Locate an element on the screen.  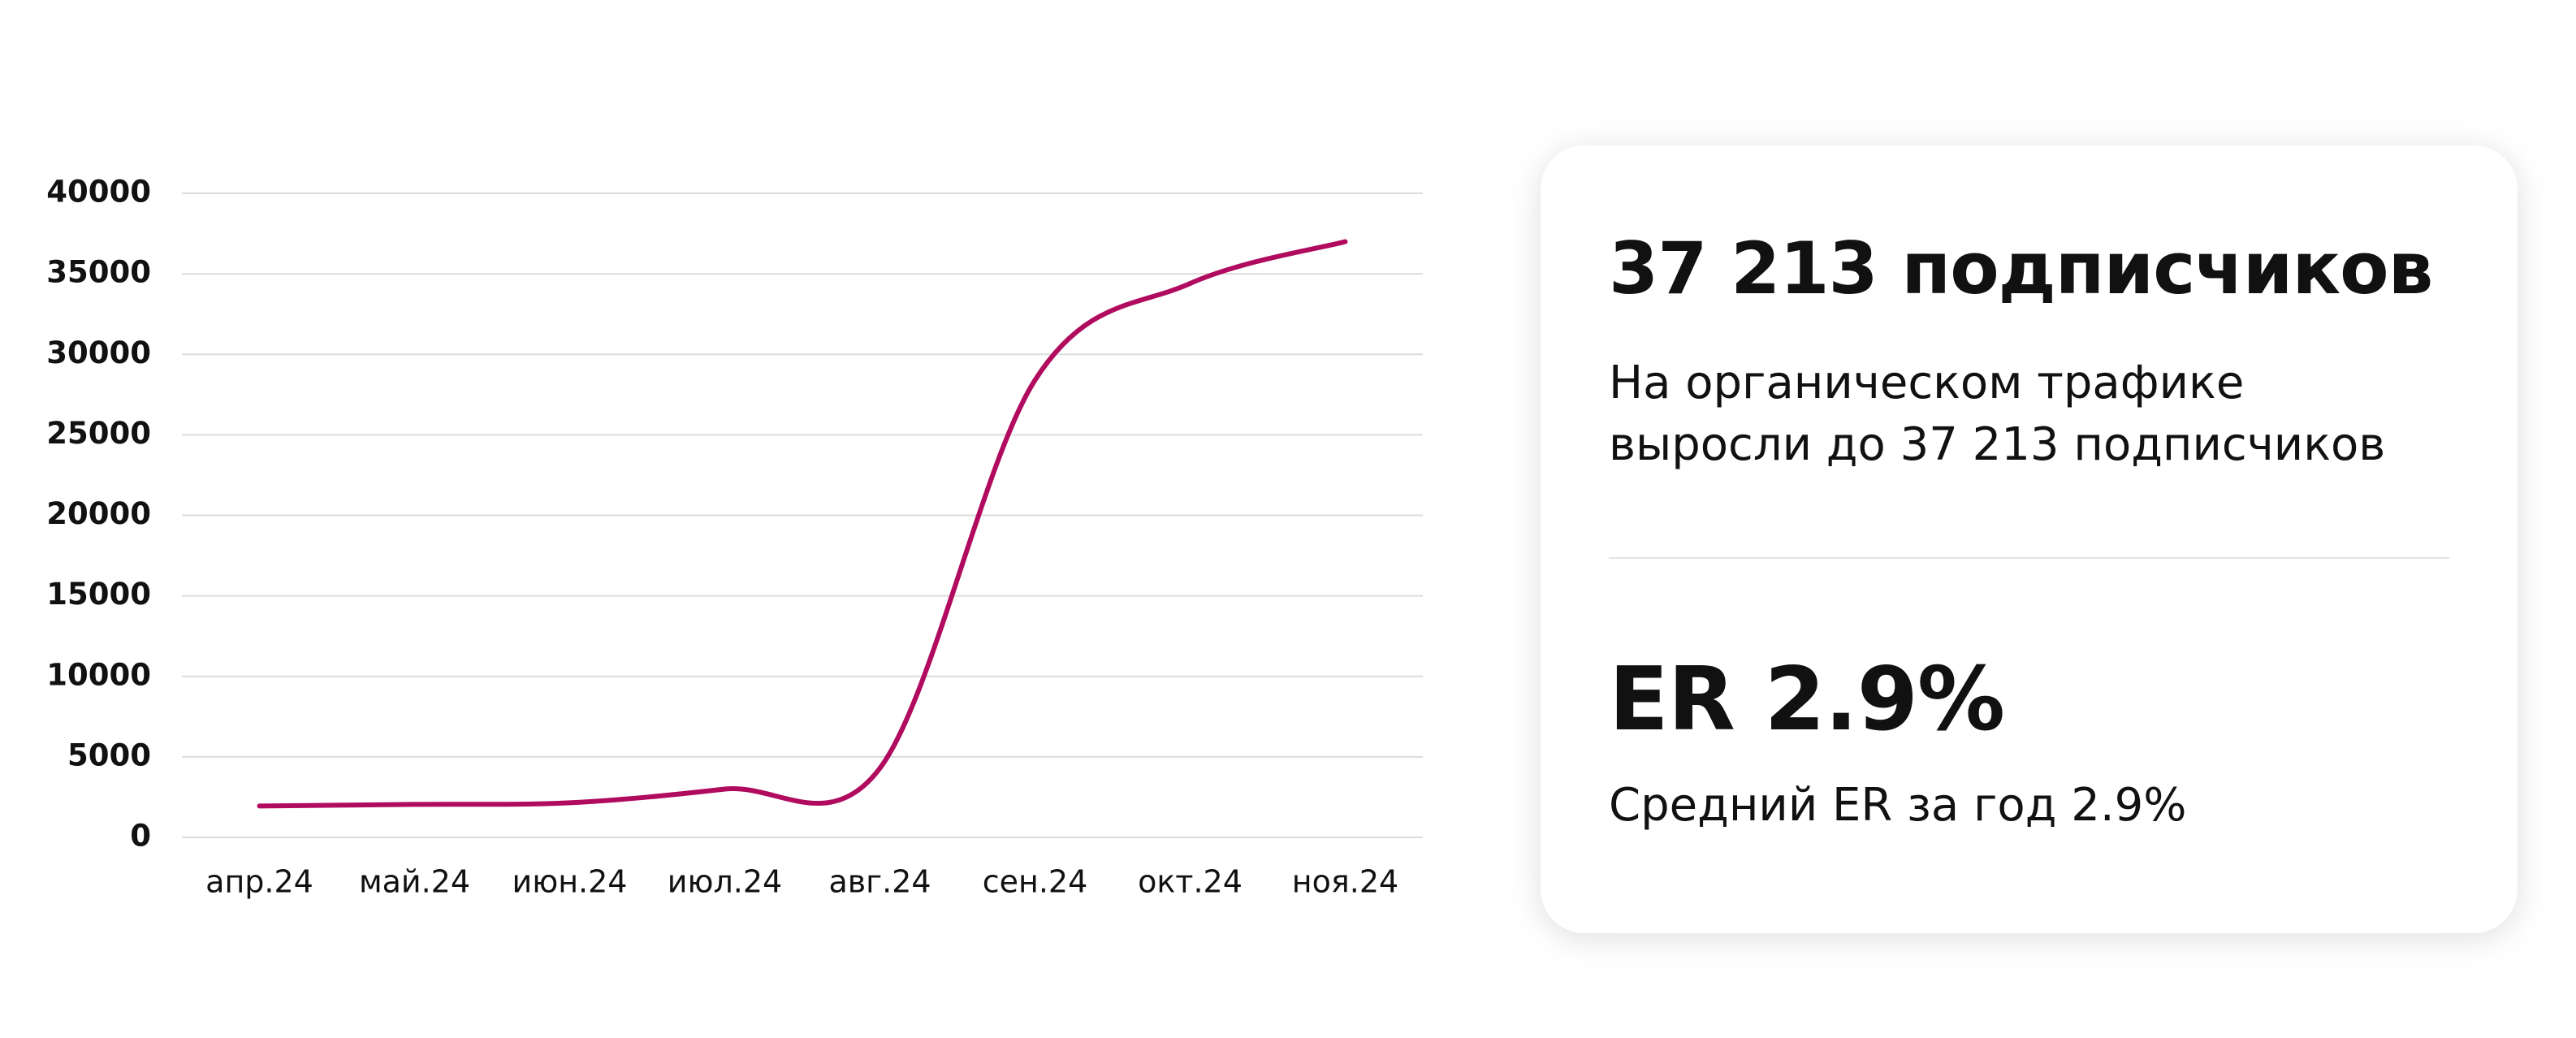
x-tick-label: сен.24 is located at coordinates (1035, 882).